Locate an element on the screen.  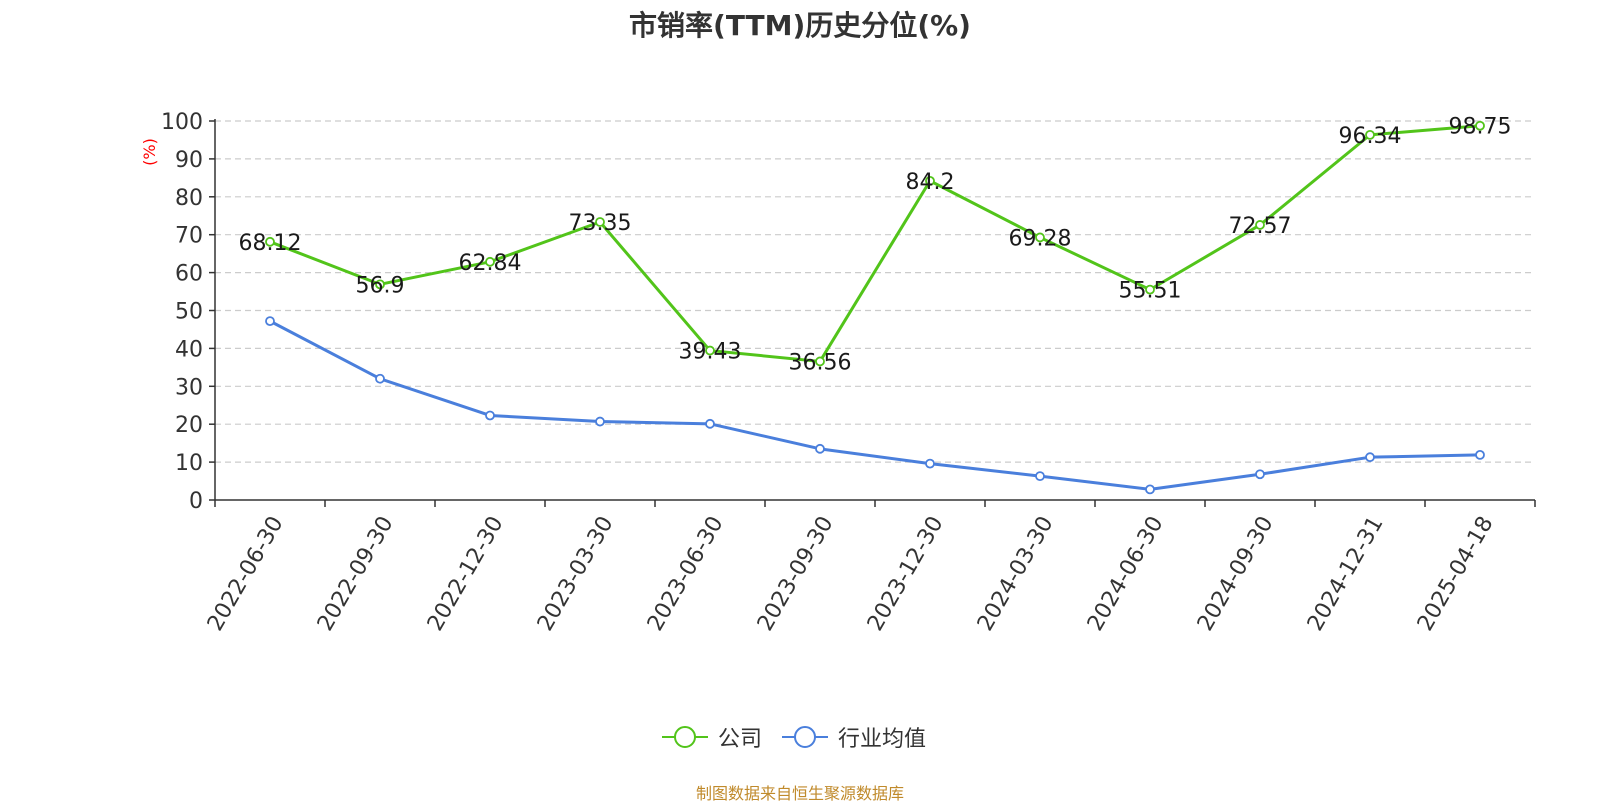
data-label: 56.9 is located at coordinates (380, 285).